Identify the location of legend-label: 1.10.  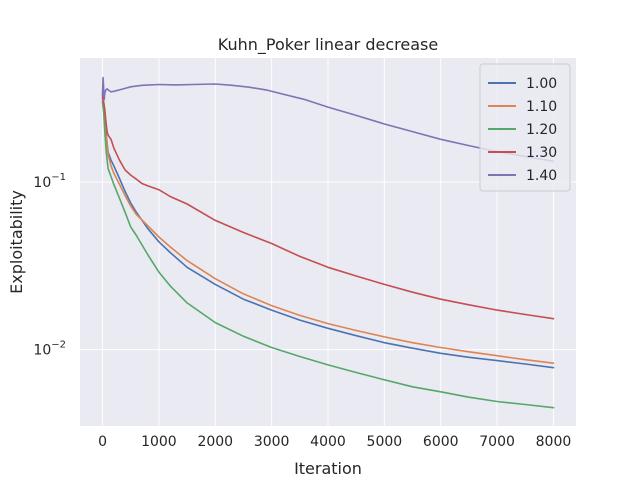
(541, 107).